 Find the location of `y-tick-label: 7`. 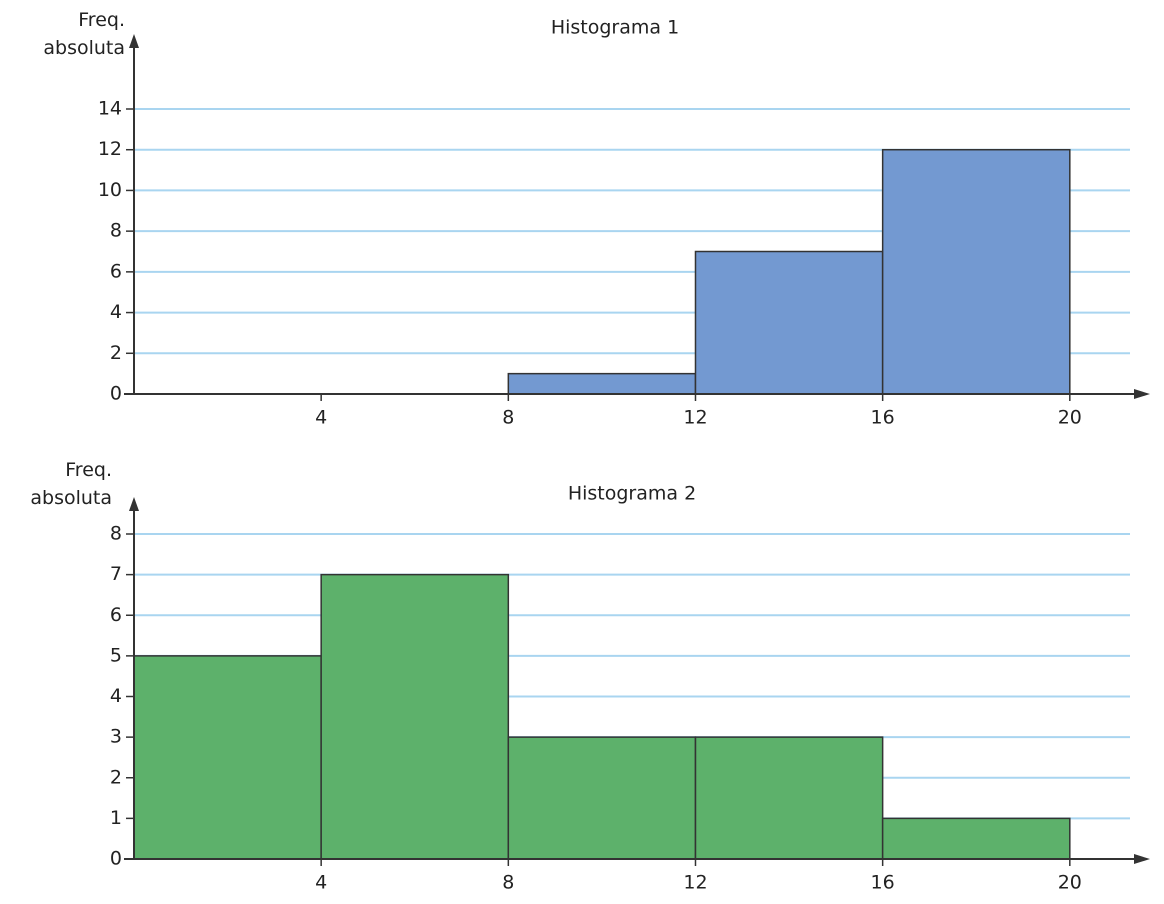

y-tick-label: 7 is located at coordinates (116, 574).